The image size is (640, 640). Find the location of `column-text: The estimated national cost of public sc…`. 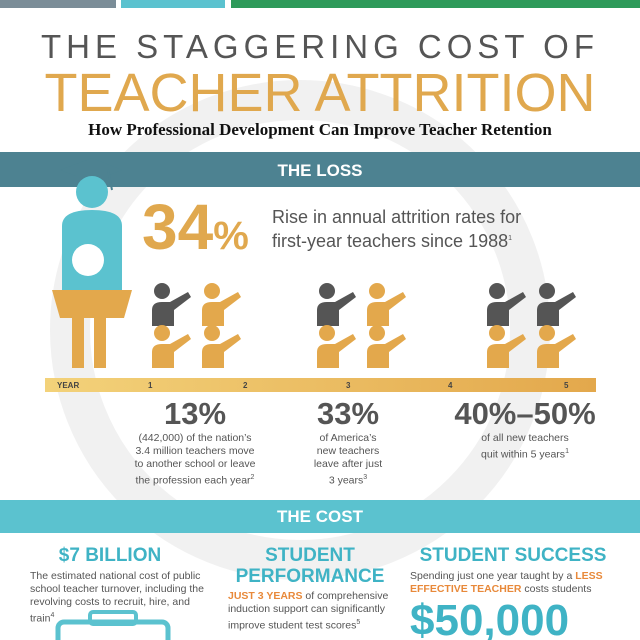

column-text: The estimated national cost of public sc… is located at coordinates (117, 597).